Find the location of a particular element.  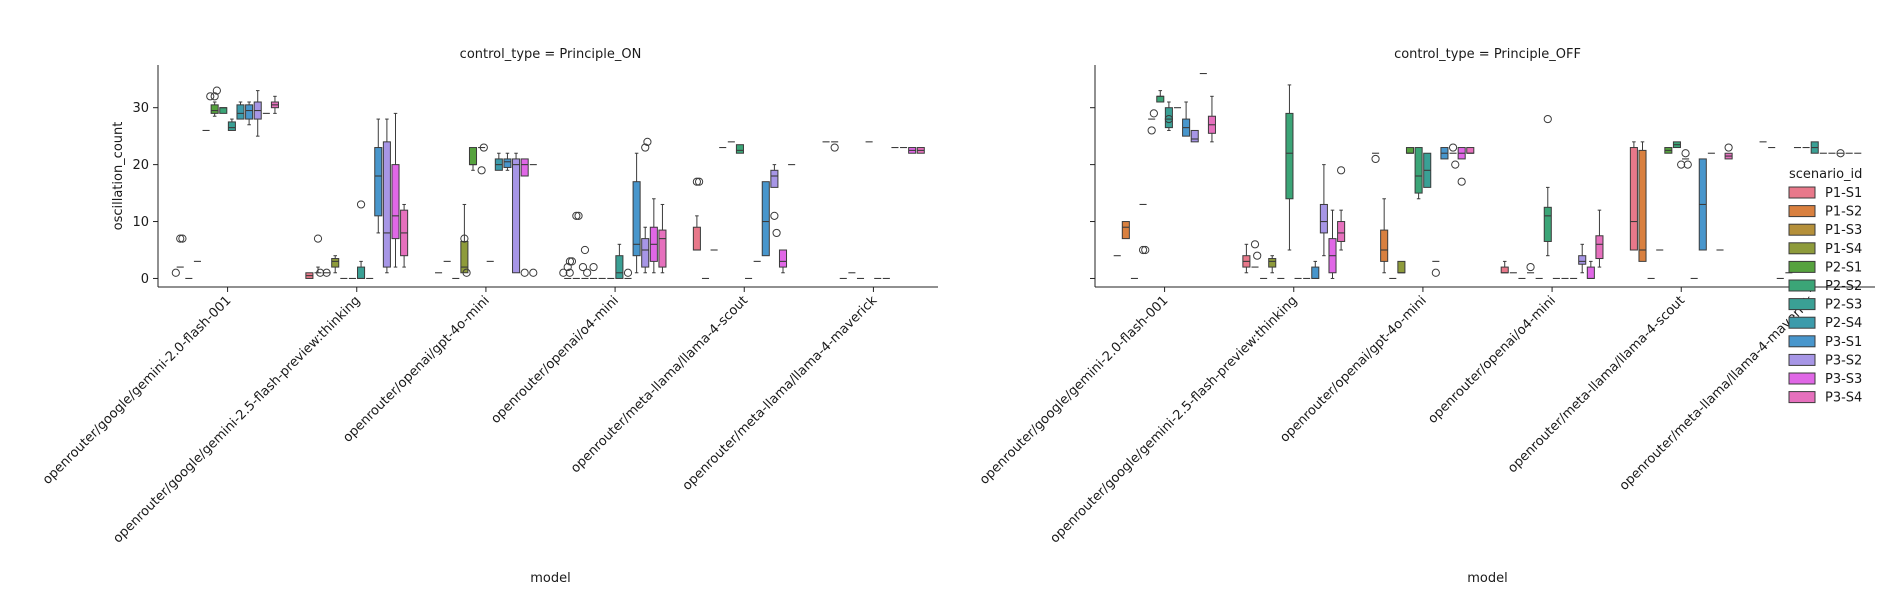

box-P2-S4 is located at coordinates (498, 161).